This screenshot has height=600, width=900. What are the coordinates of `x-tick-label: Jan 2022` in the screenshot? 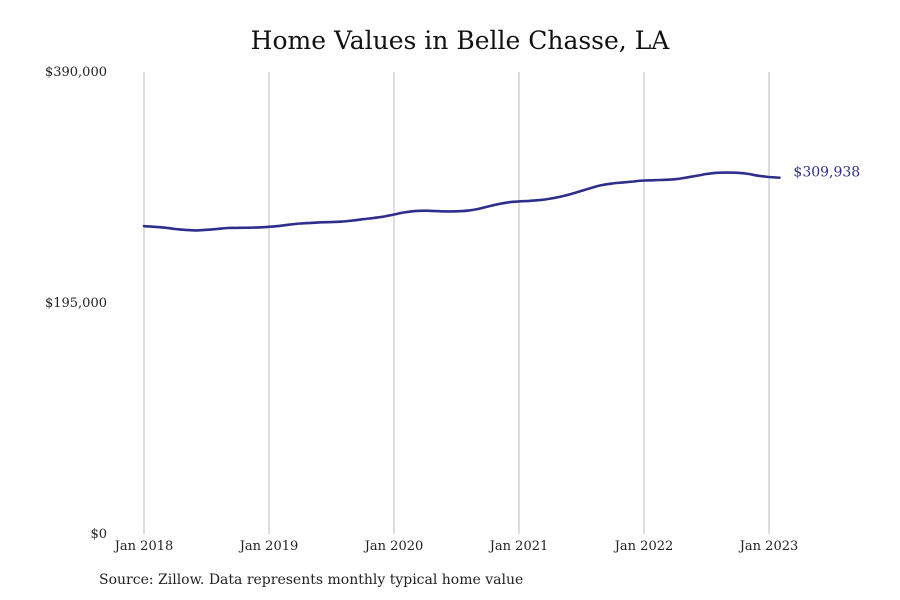 It's located at (643, 546).